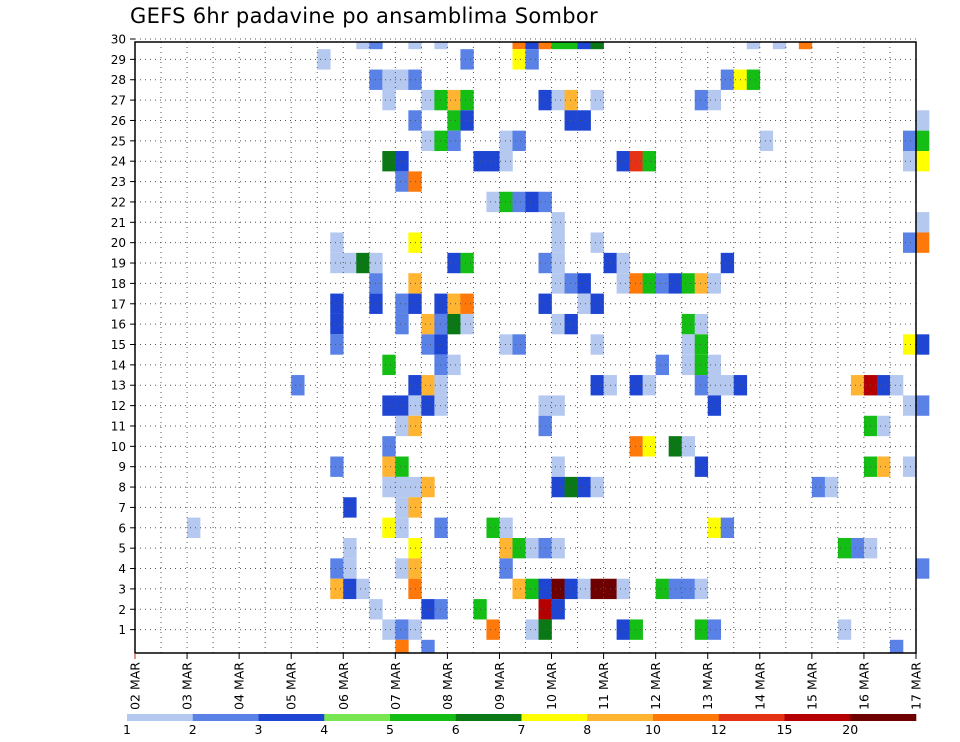 The height and width of the screenshot is (742, 960). Describe the element at coordinates (122, 528) in the screenshot. I see `y-tick-label: 6` at that location.